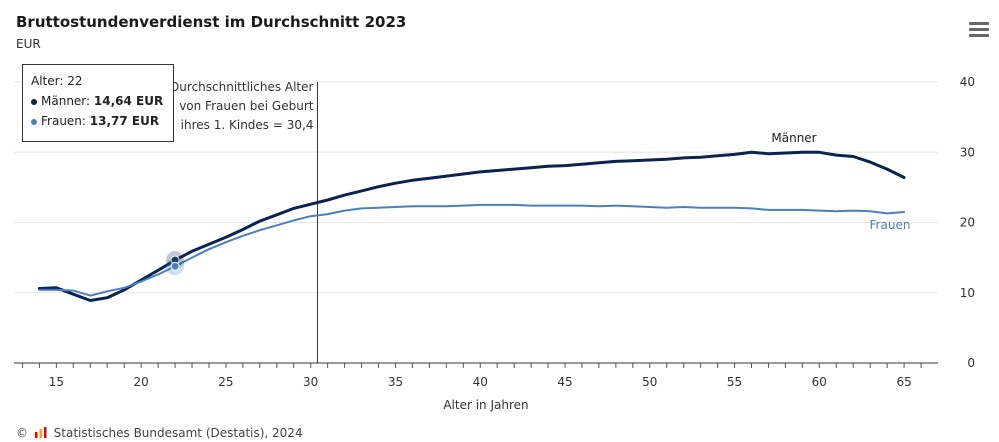 The width and height of the screenshot is (999, 442). What do you see at coordinates (241, 87) in the screenshot?
I see `annotation-text: Durchschnittliches Alter` at bounding box center [241, 87].